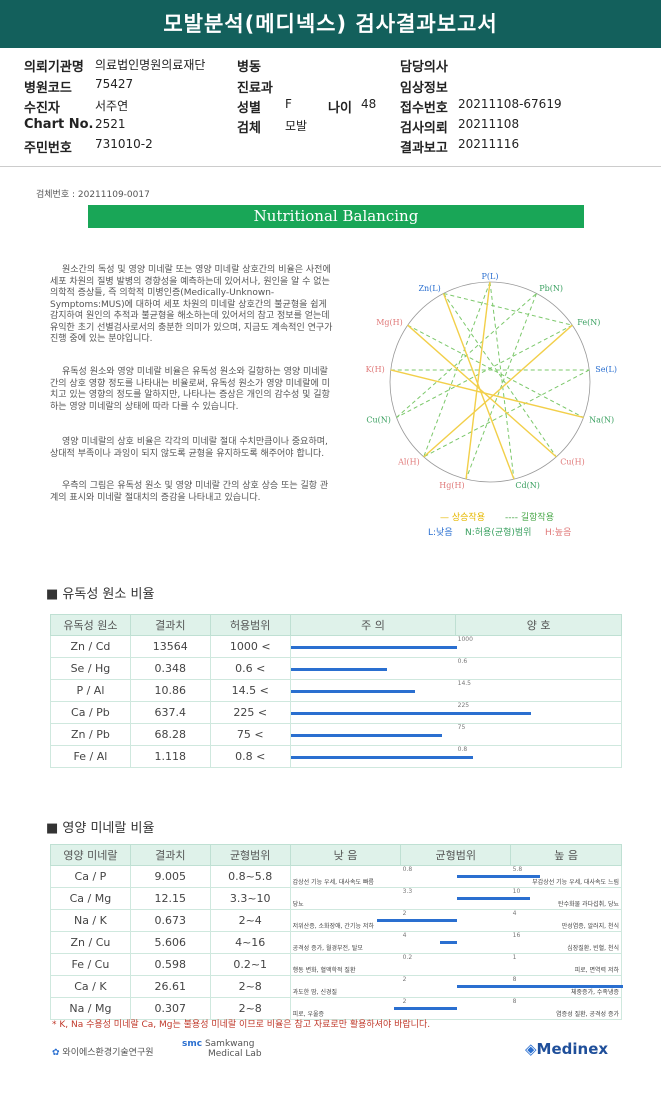  Describe the element at coordinates (90, 712) in the screenshot. I see `toxic-name: Ca / Pb` at that location.